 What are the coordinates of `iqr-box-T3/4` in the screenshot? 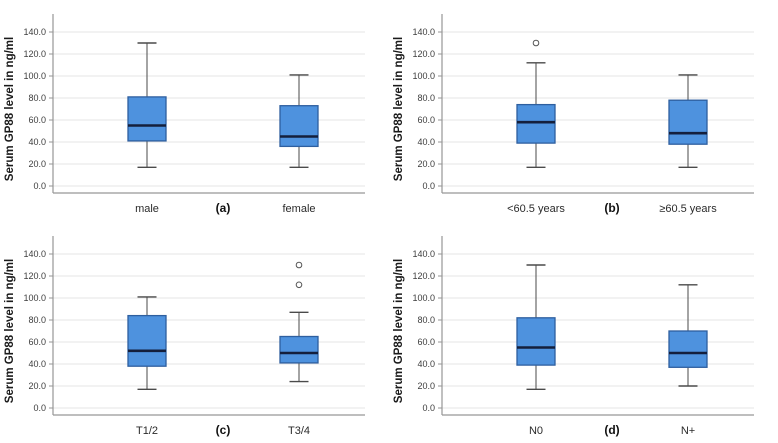 It's located at (299, 349).